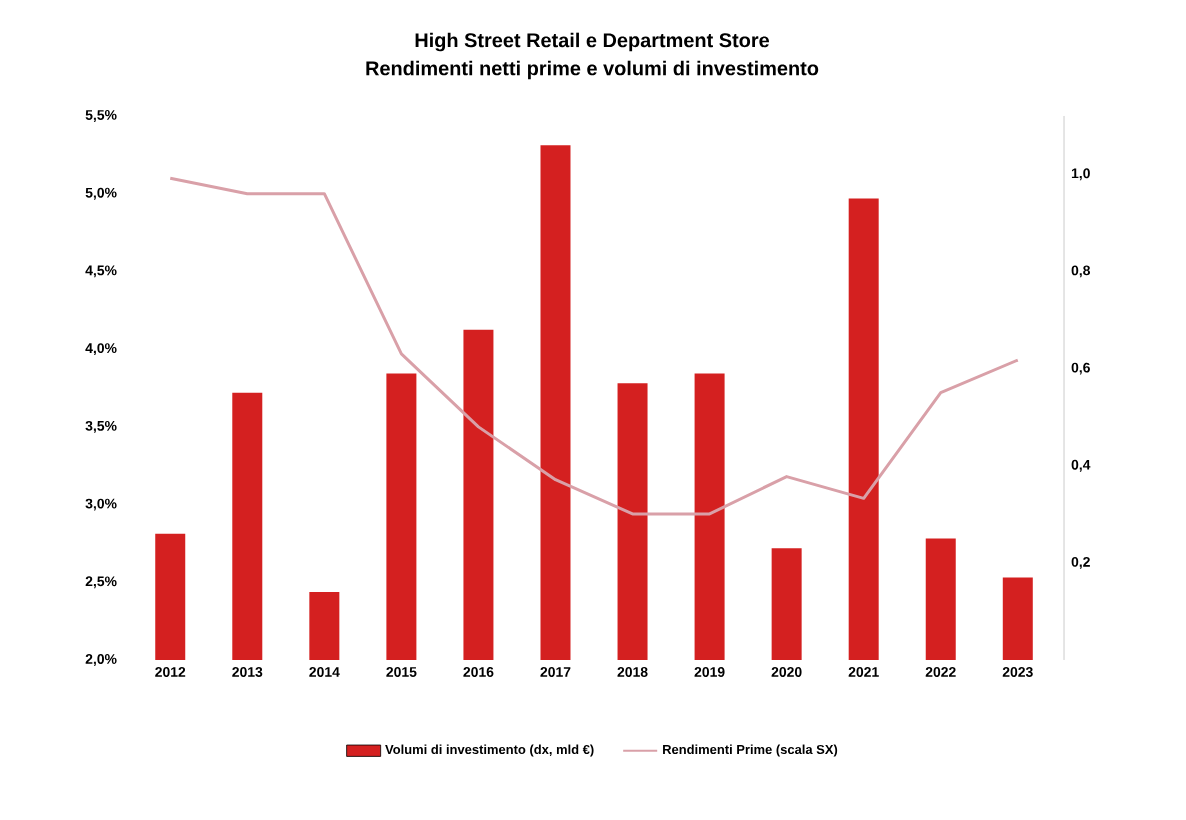 The height and width of the screenshot is (820, 1186). Describe the element at coordinates (592, 42) in the screenshot. I see `chart-title: High Street Retail e Department Store` at that location.